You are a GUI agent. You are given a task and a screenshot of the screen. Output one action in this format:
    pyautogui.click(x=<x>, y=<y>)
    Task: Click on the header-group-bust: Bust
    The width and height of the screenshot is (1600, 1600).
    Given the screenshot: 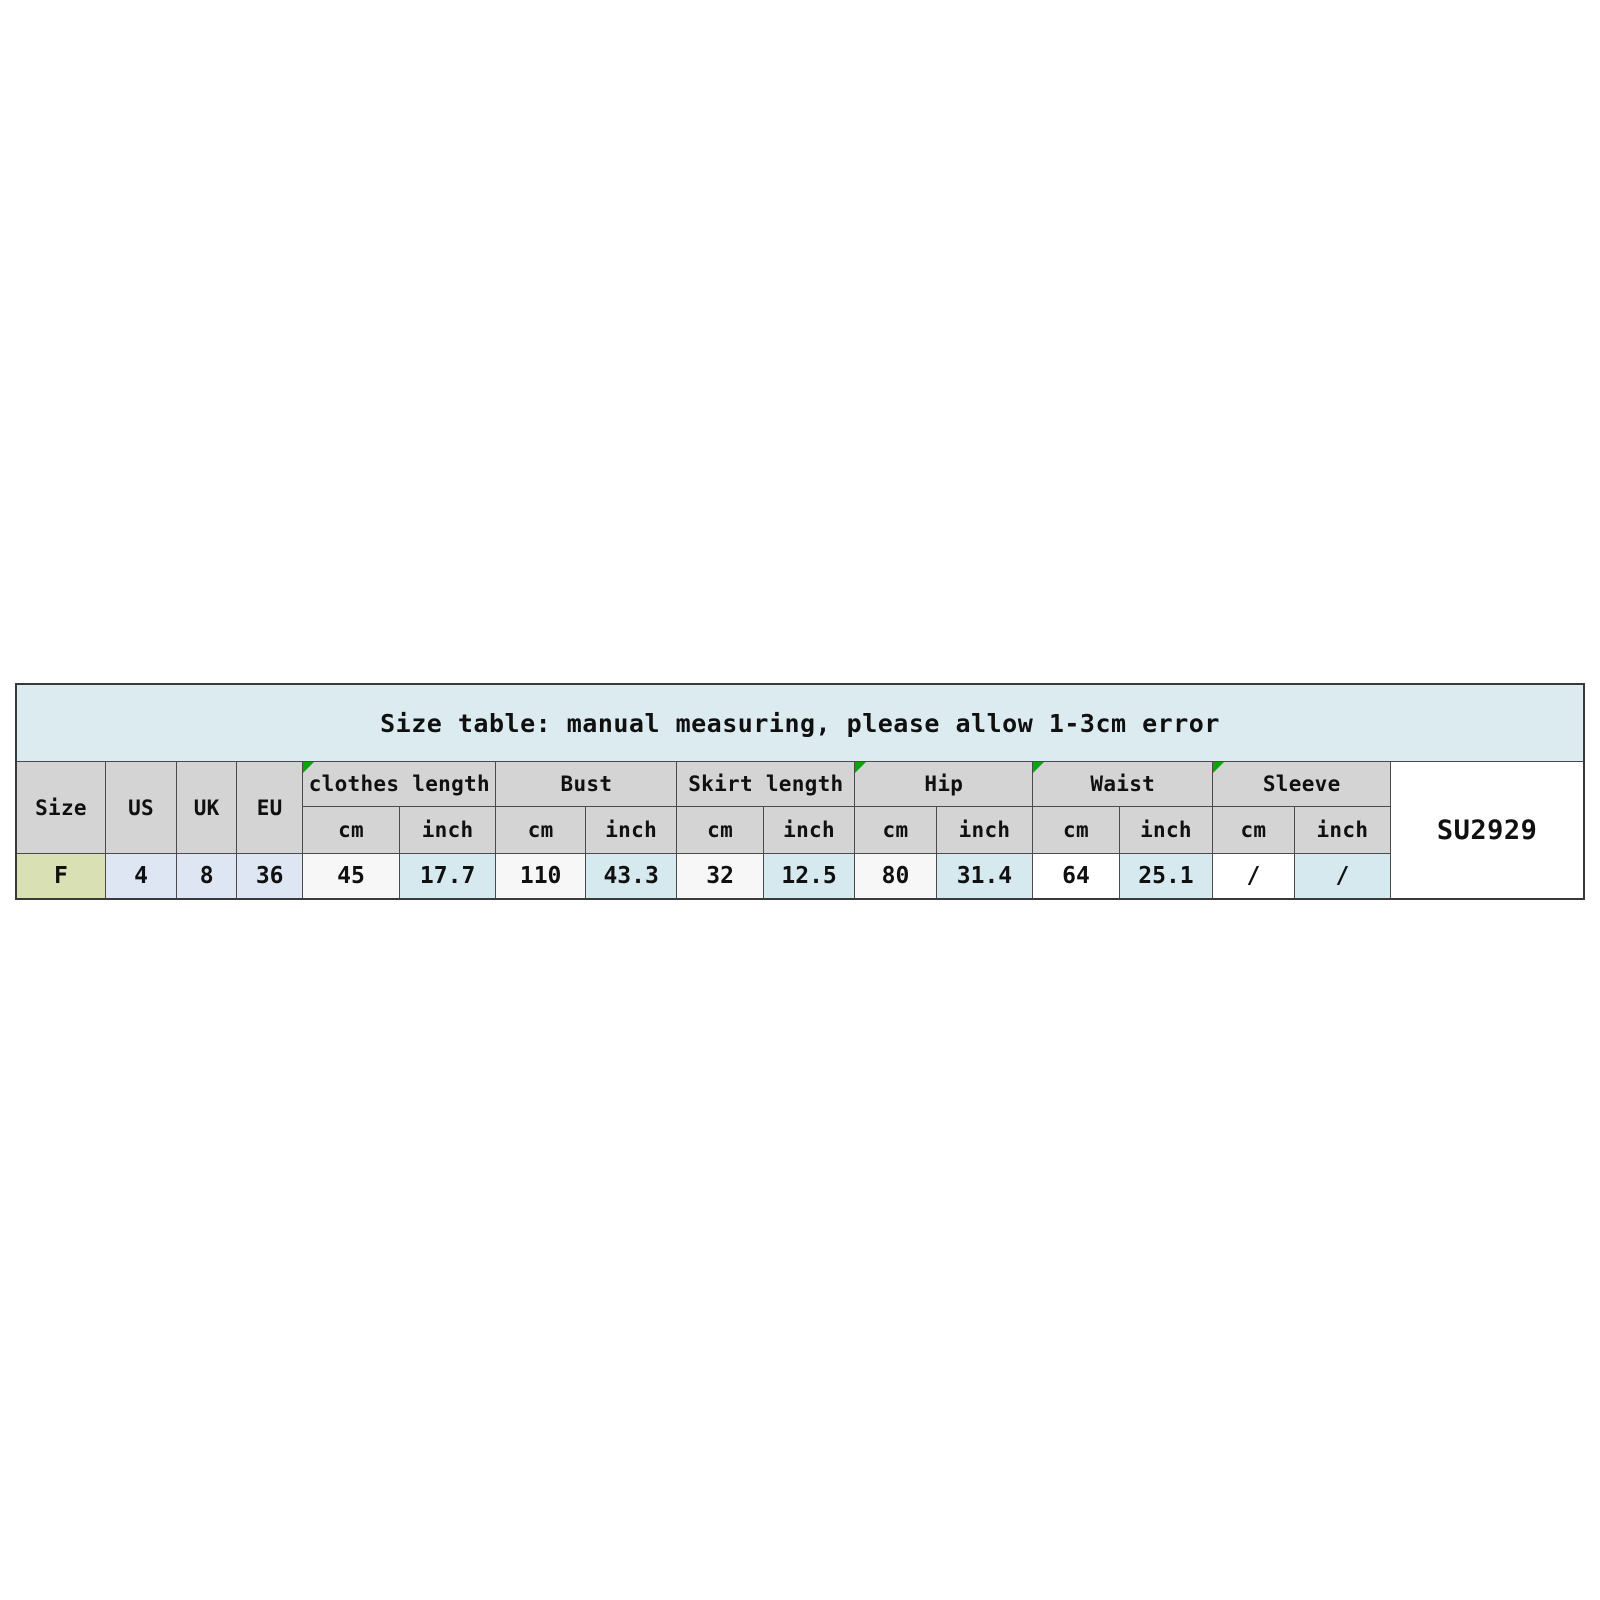 What is the action you would take?
    pyautogui.click(x=586, y=784)
    